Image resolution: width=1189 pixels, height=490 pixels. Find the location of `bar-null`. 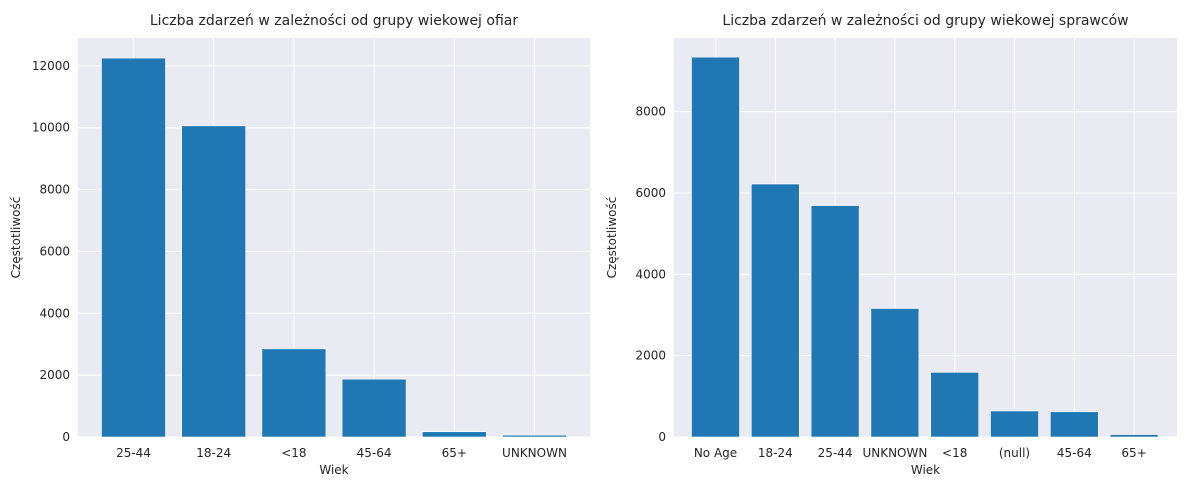

bar-null is located at coordinates (1014, 424).